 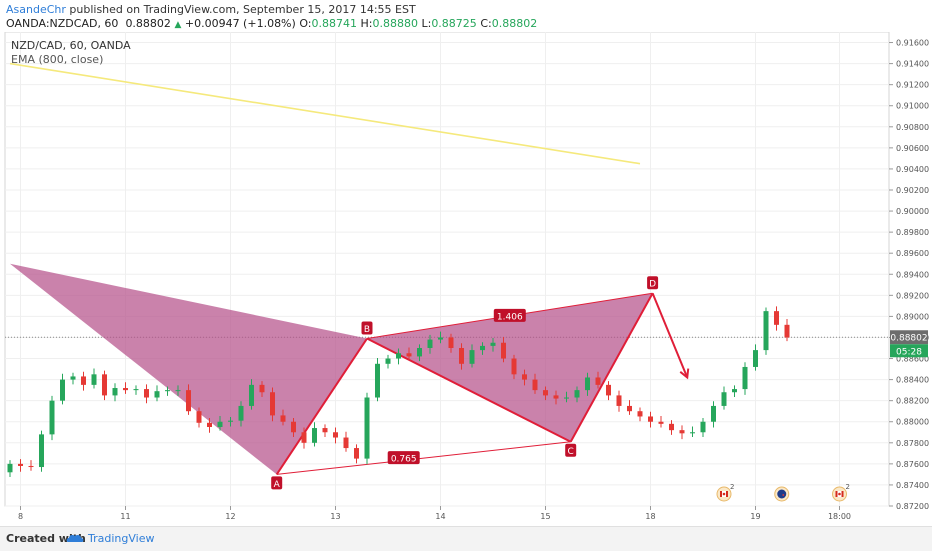 What do you see at coordinates (727, 494) in the screenshot?
I see `flag-bar-right` at bounding box center [727, 494].